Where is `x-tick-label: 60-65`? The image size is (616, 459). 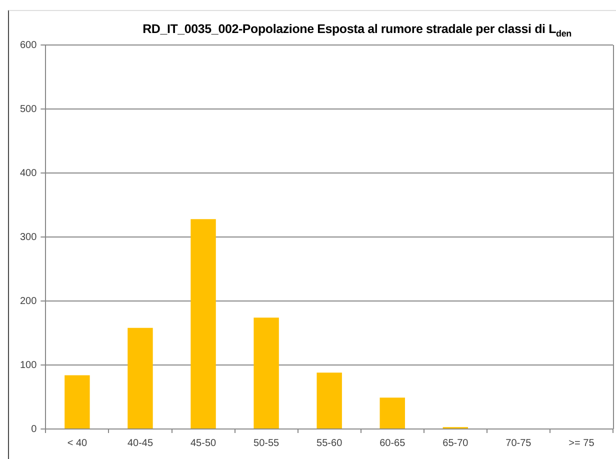 x-tick-label: 60-65 is located at coordinates (393, 443).